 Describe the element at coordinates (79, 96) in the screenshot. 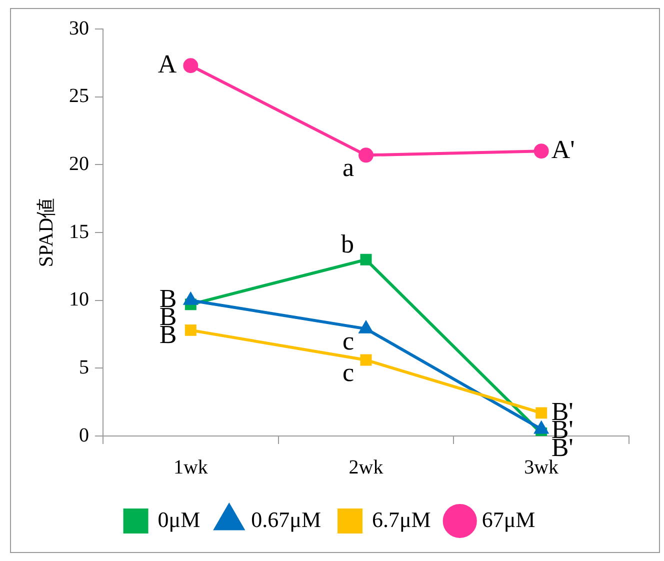

I see `y-tick-label: 25` at that location.